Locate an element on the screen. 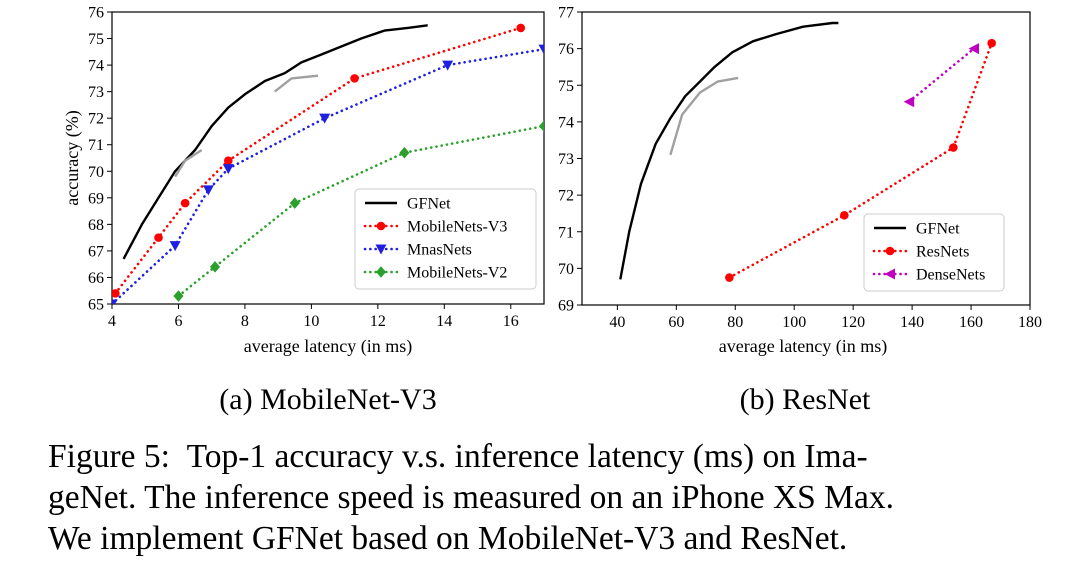 This screenshot has height=575, width=1080. panel-a-ytick-label: 67 is located at coordinates (96, 251).